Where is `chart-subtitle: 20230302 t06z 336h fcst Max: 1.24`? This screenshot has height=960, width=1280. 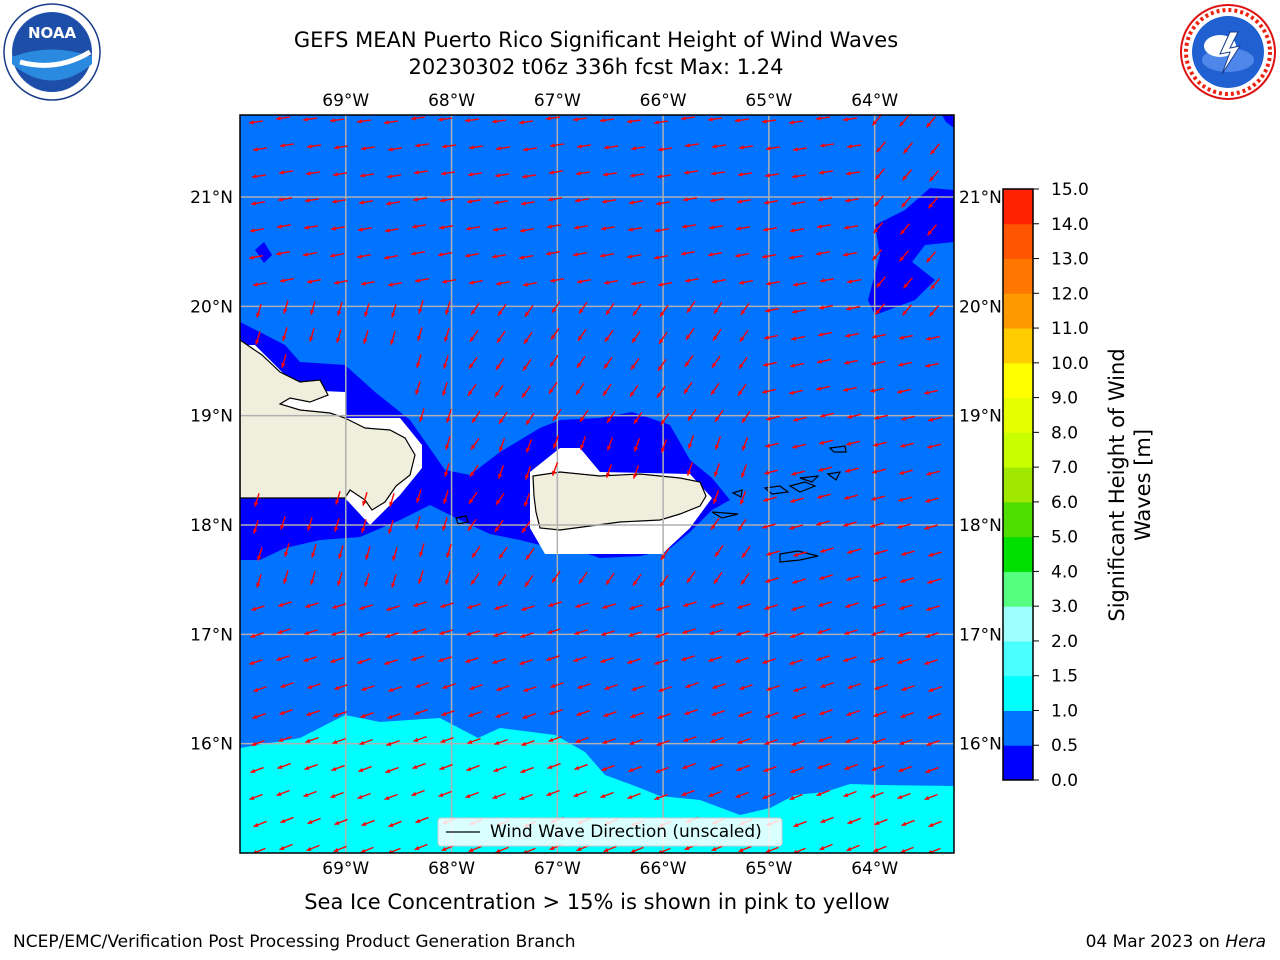
chart-subtitle: 20230302 t06z 336h fcst Max: 1.24 is located at coordinates (596, 67).